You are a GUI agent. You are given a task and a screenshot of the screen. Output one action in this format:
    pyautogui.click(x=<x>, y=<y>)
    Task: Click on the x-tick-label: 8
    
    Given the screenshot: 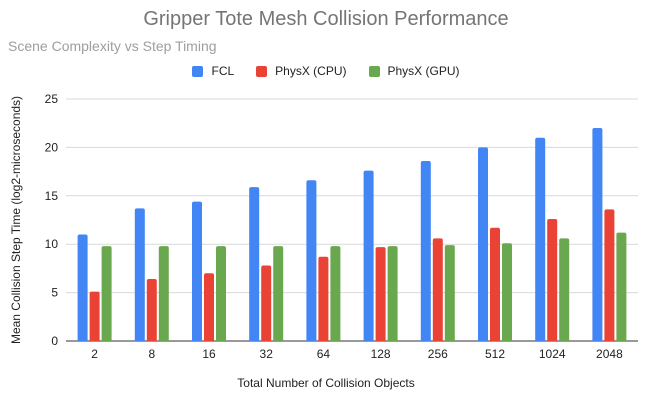 What is the action you would take?
    pyautogui.click(x=151, y=354)
    